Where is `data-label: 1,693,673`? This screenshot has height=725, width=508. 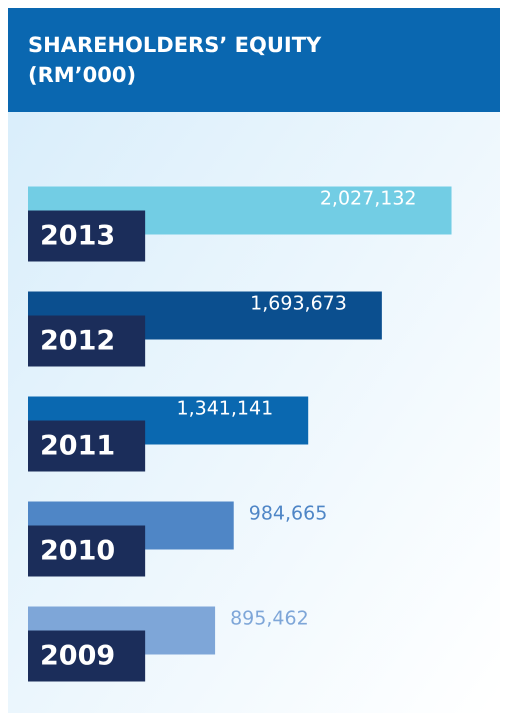
data-label: 1,693,673 is located at coordinates (298, 303).